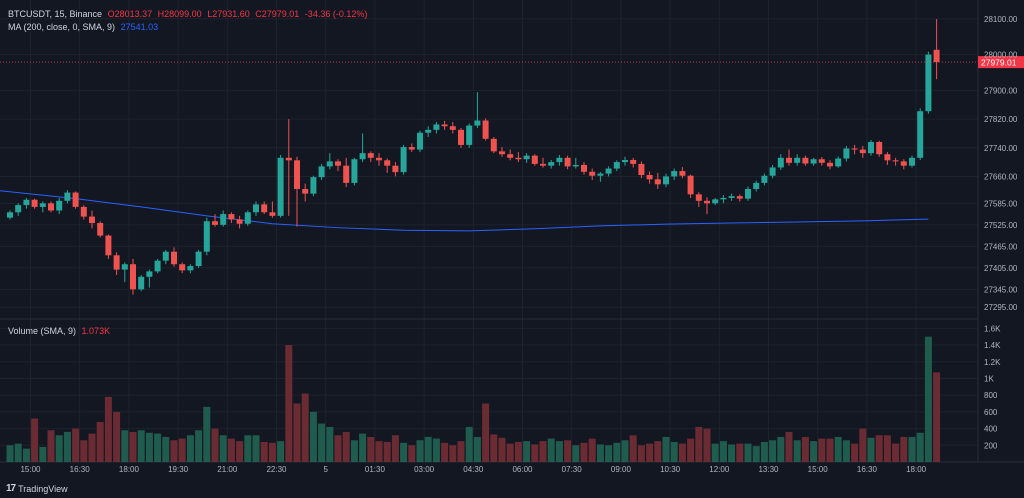 The height and width of the screenshot is (498, 1024). What do you see at coordinates (1001, 246) in the screenshot?
I see `price-tick-label: 27465.00` at bounding box center [1001, 246].